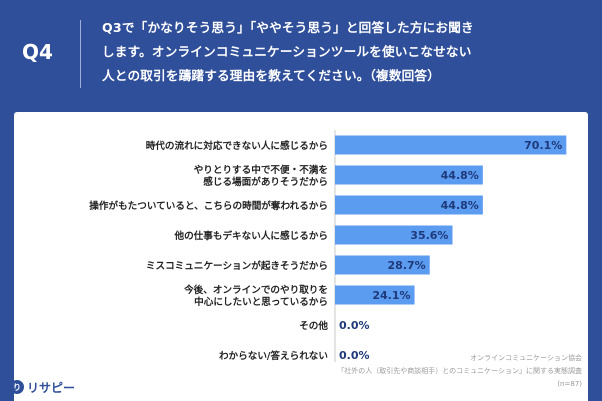 This screenshot has width=602, height=401. What do you see at coordinates (288, 27) in the screenshot?
I see `question-line: Q3で「かなりそう思う」「ややそう思う」と回答した方にお聞き` at bounding box center [288, 27].